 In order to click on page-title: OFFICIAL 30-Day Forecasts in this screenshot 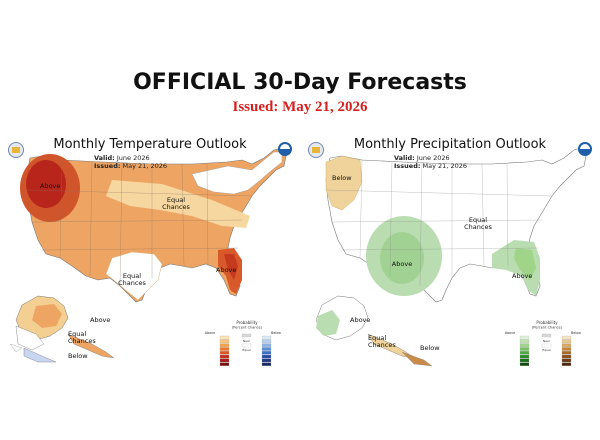, I will do `click(300, 82)`.